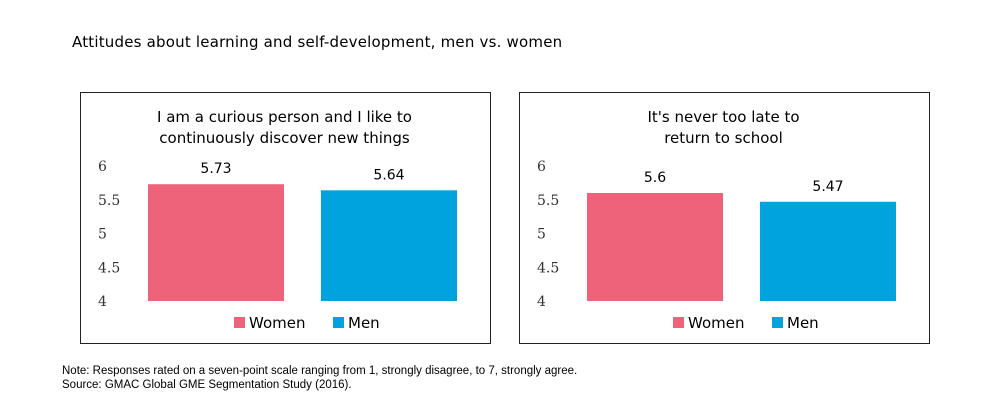 The height and width of the screenshot is (406, 999). I want to click on chart-title-line: I am a curious person and I like to, so click(284, 117).